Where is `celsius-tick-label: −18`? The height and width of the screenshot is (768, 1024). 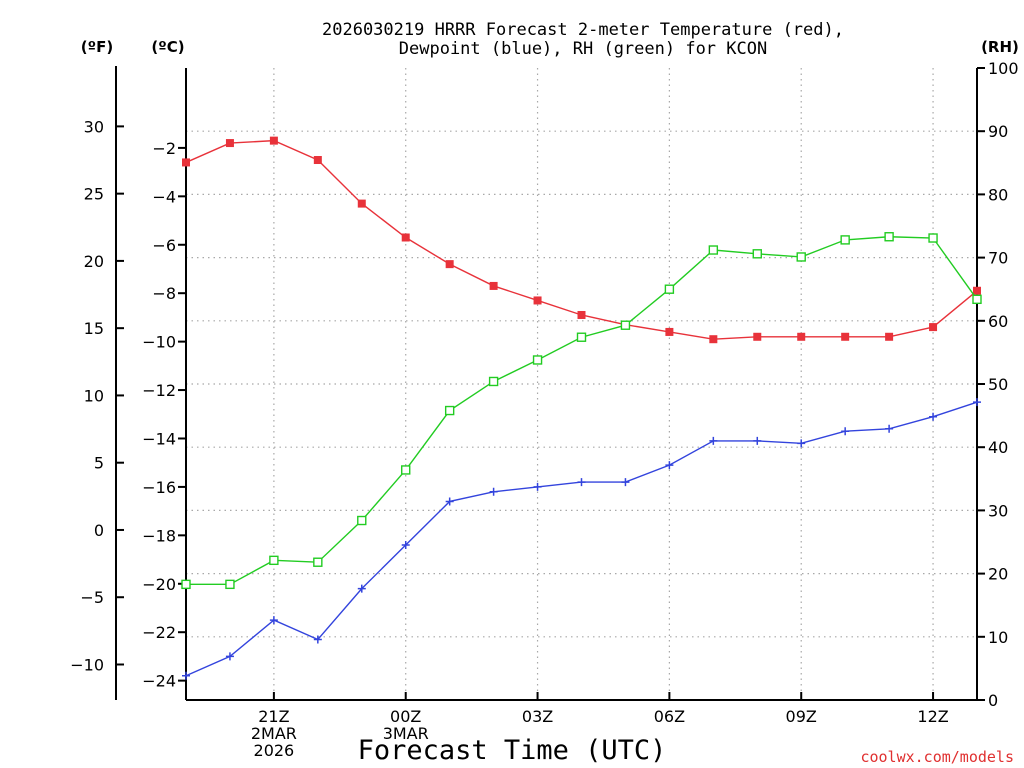 celsius-tick-label: −18 is located at coordinates (159, 535).